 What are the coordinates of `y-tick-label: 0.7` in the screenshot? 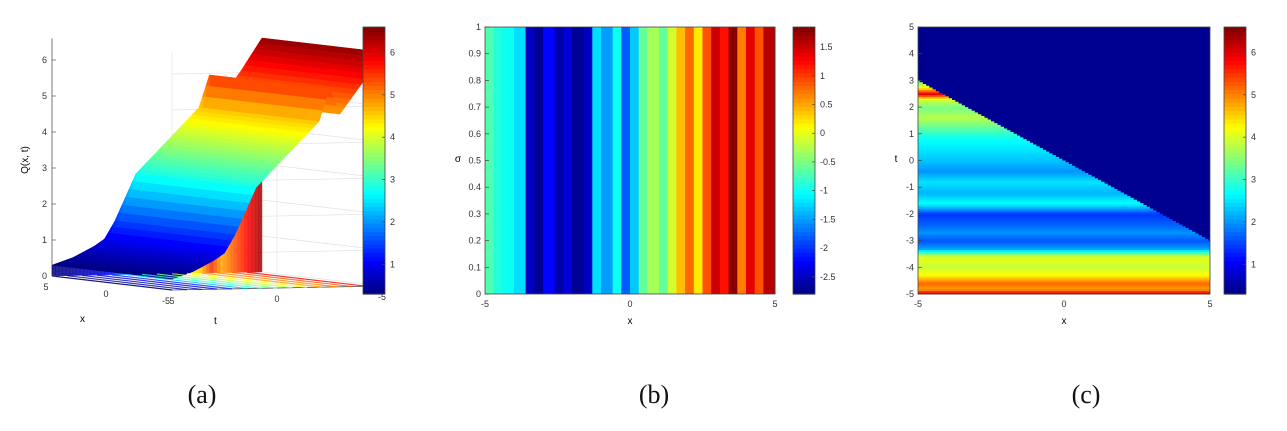 It's located at (474, 107).